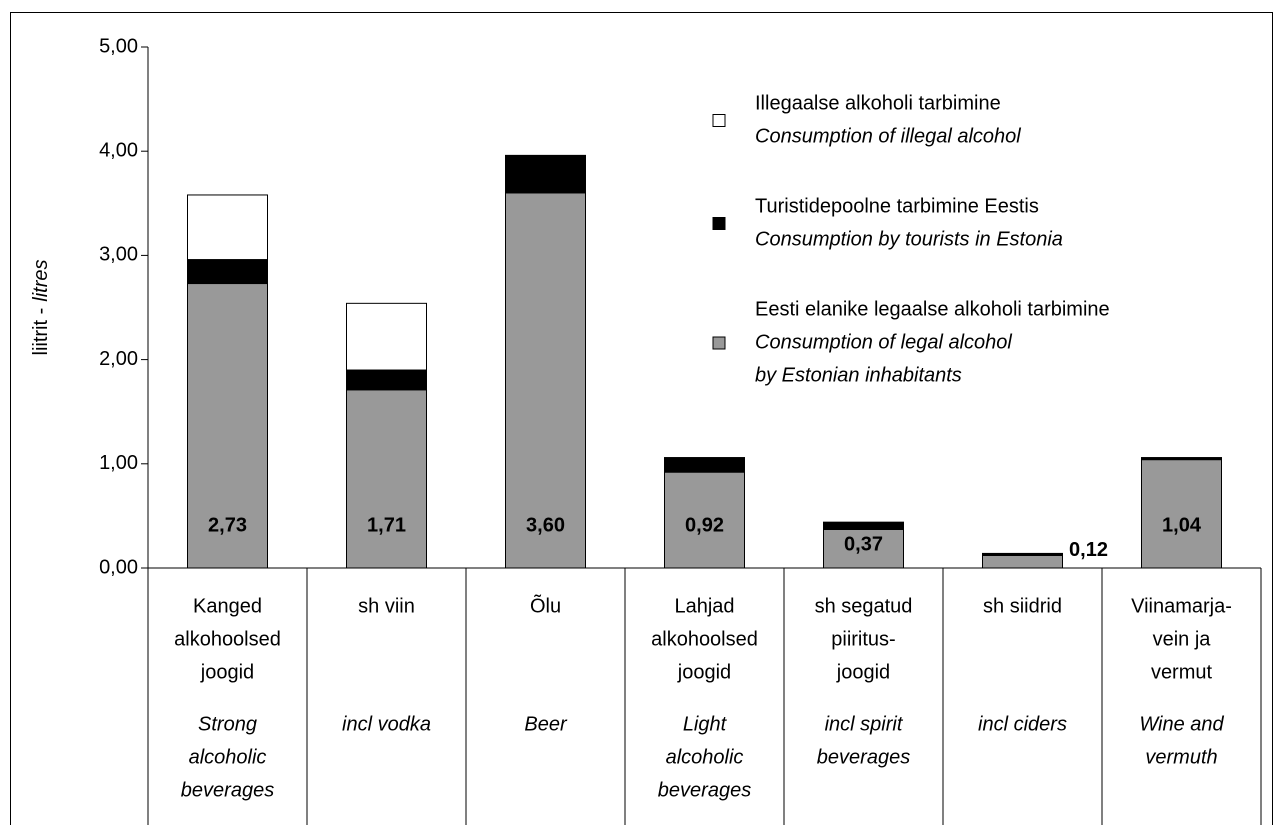  I want to click on x-tick-label-en: Wine and, so click(1181, 724).